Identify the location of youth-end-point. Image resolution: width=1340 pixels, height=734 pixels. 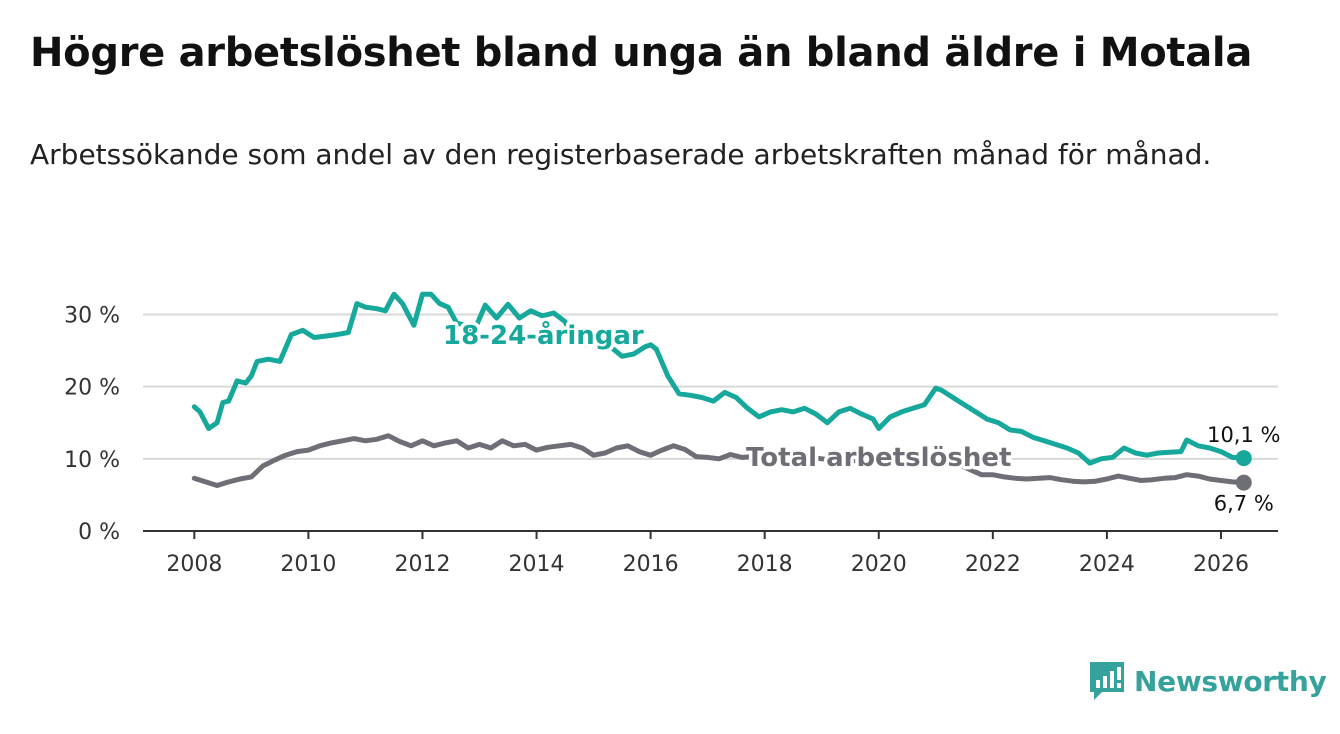
(1243, 458).